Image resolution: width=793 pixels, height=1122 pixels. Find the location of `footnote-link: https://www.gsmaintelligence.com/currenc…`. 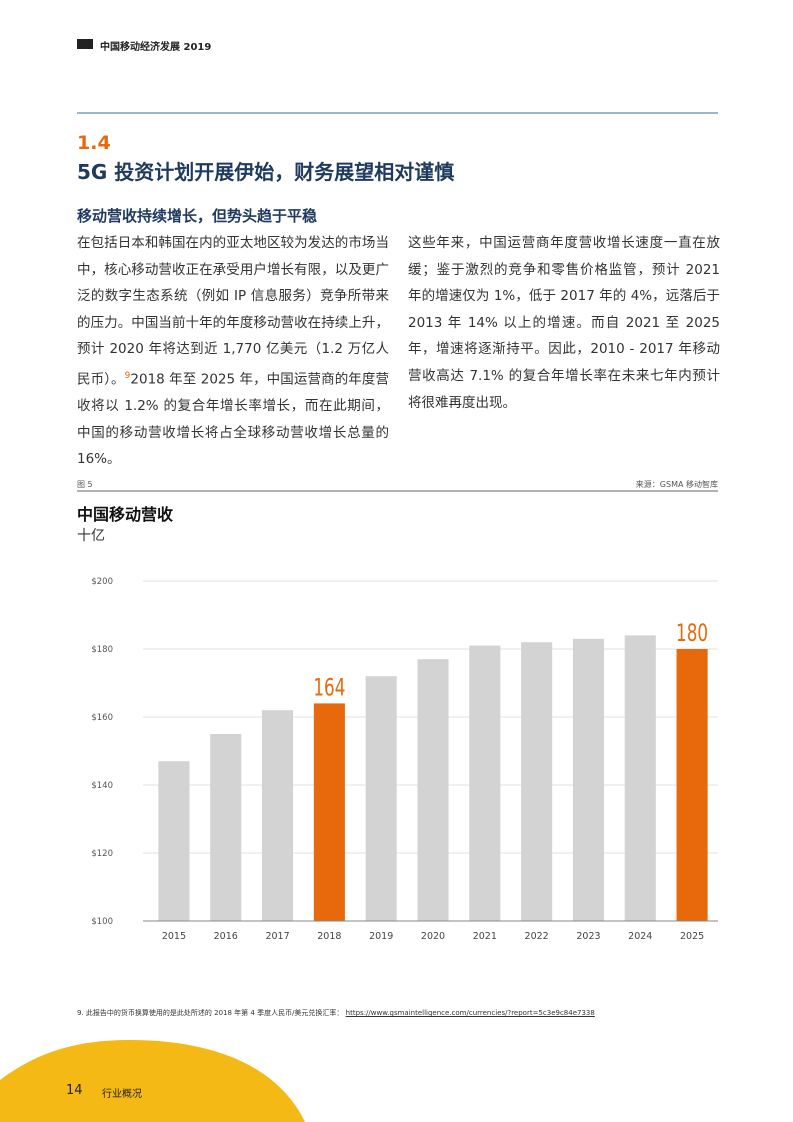

footnote-link: https://www.gsmaintelligence.com/currenc… is located at coordinates (470, 1013).